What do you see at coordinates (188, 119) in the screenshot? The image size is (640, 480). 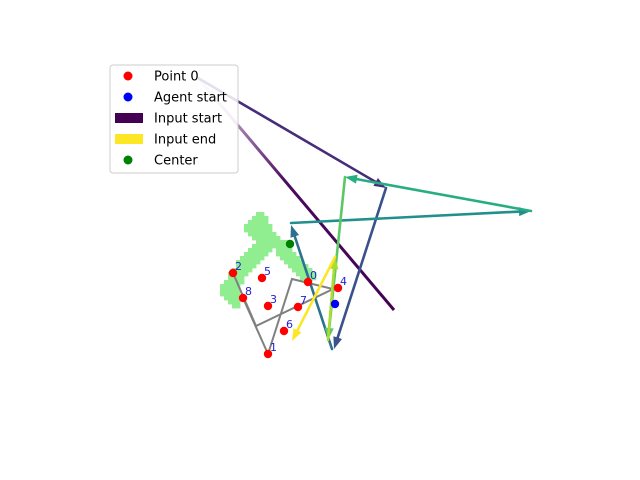 I see `legend-label: Input start` at bounding box center [188, 119].